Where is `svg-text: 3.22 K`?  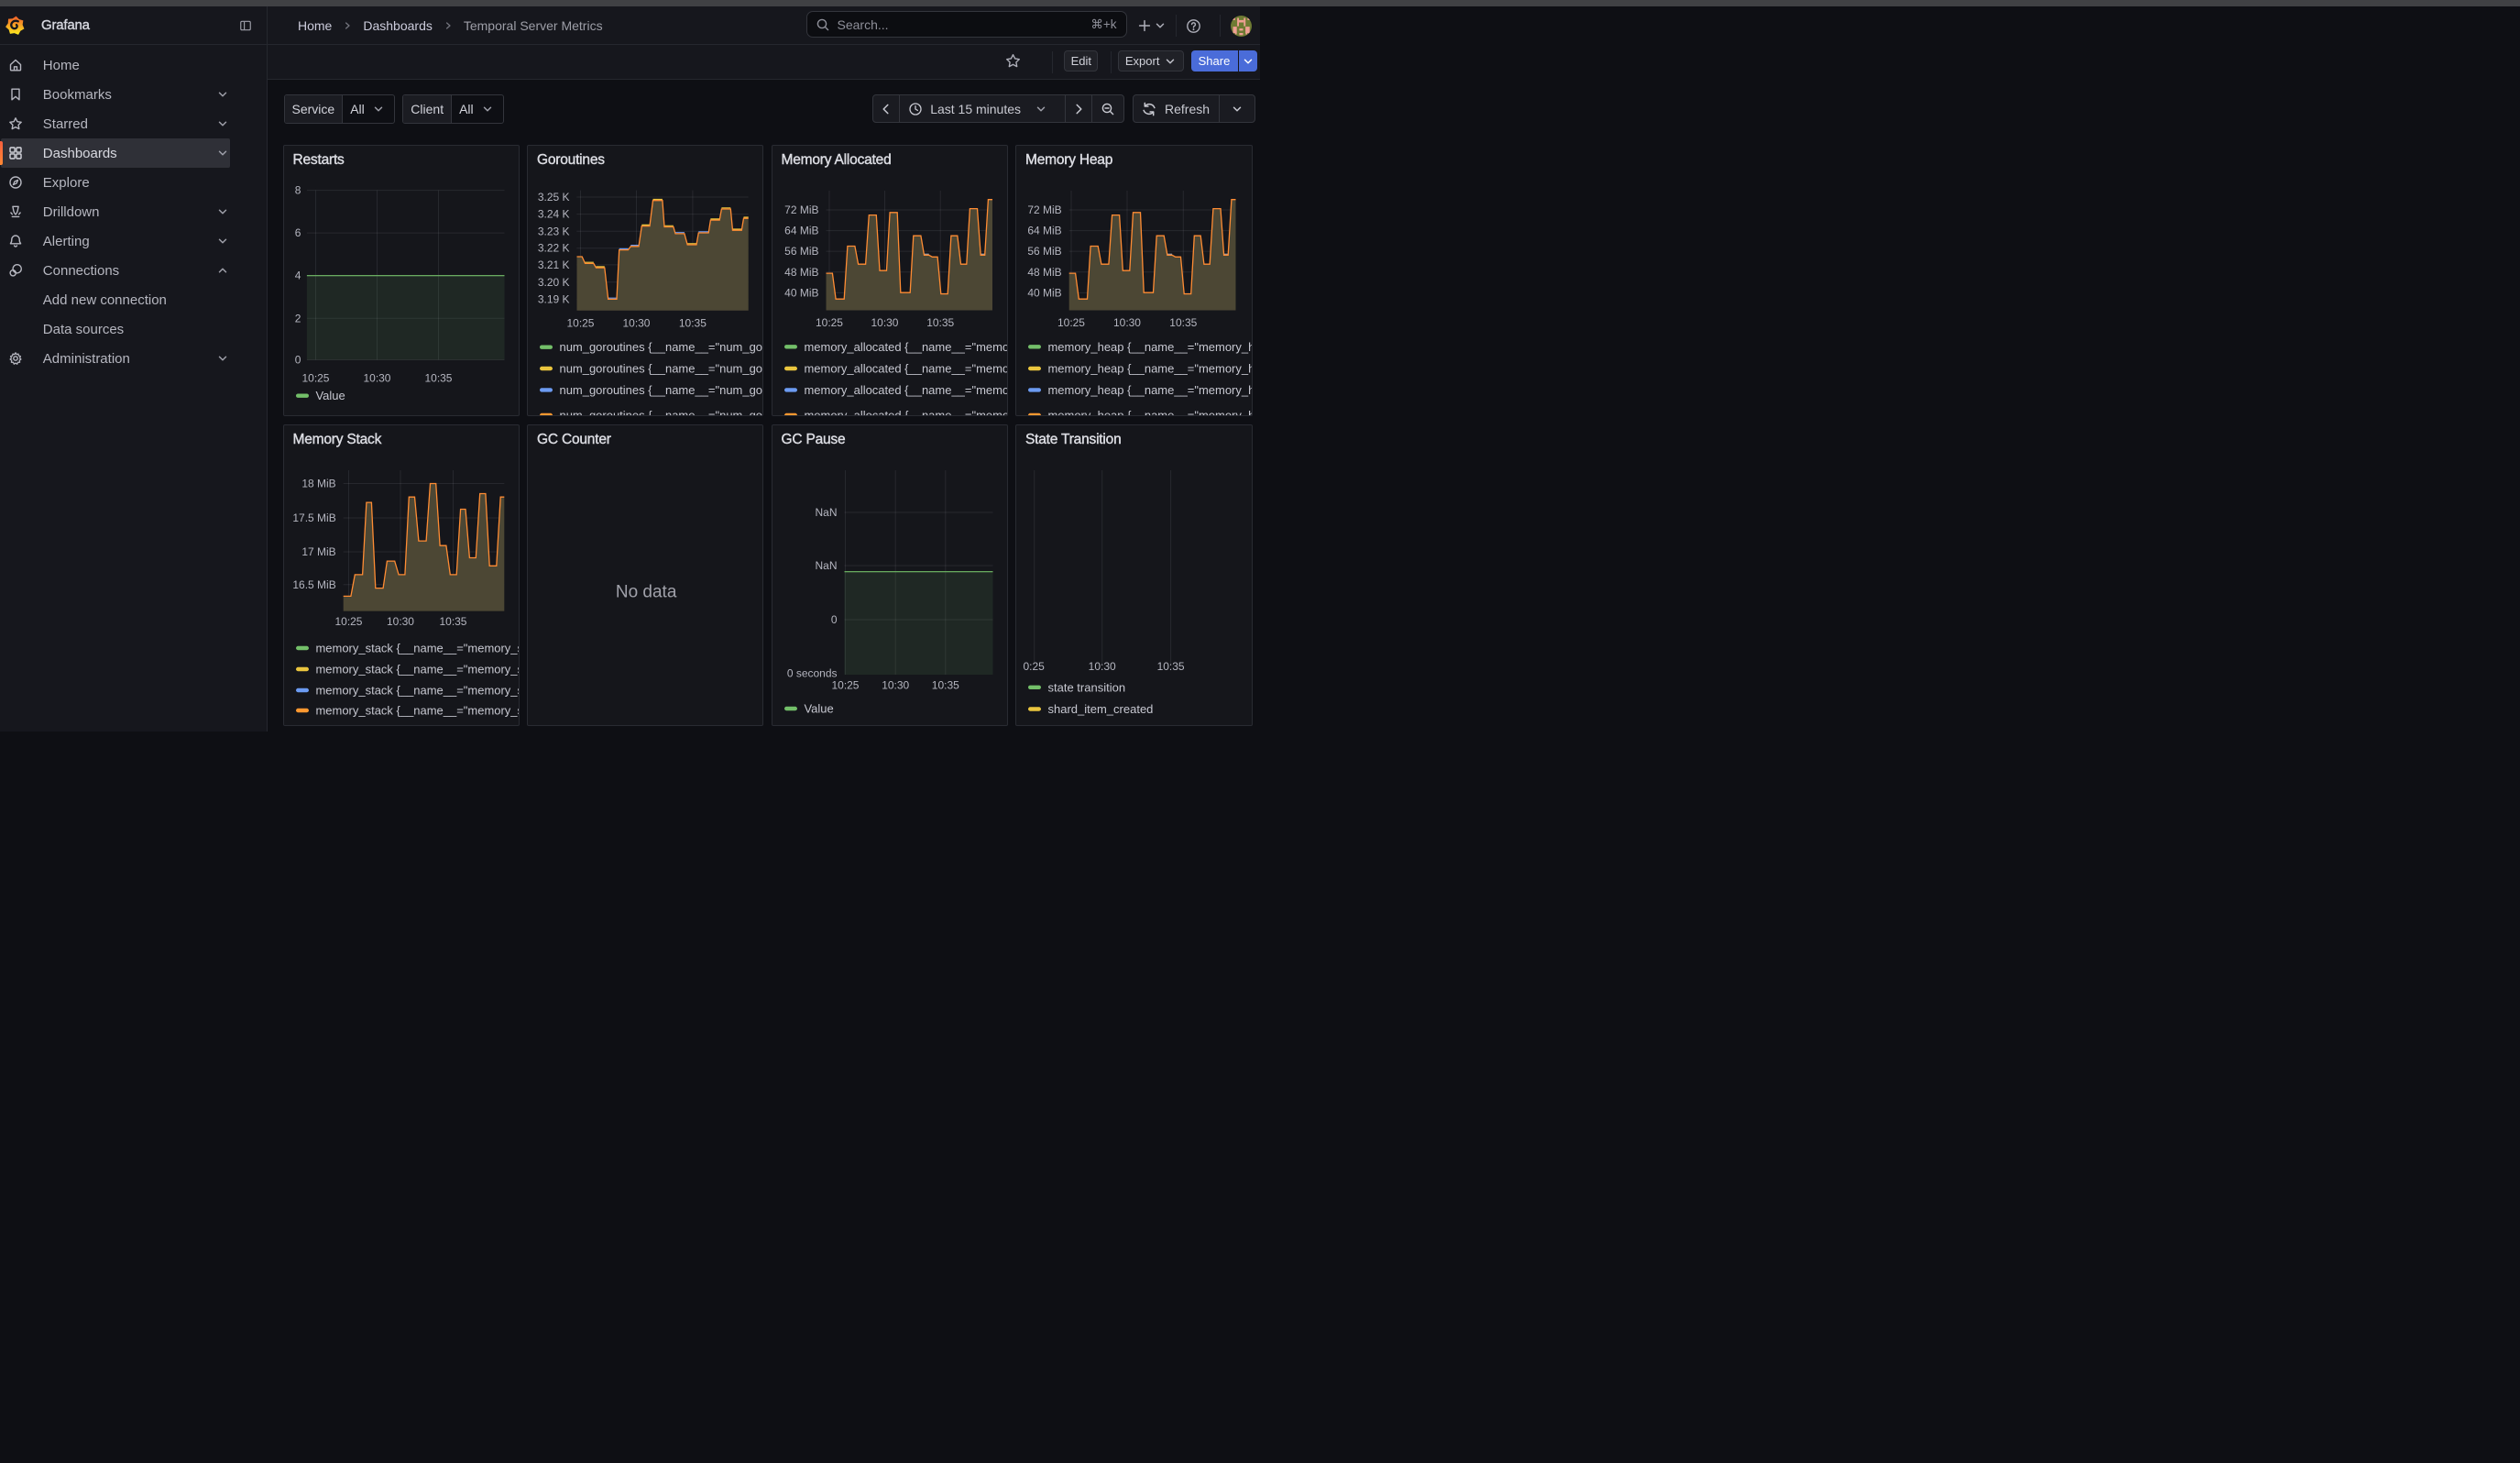 svg-text: 3.22 K is located at coordinates (554, 248).